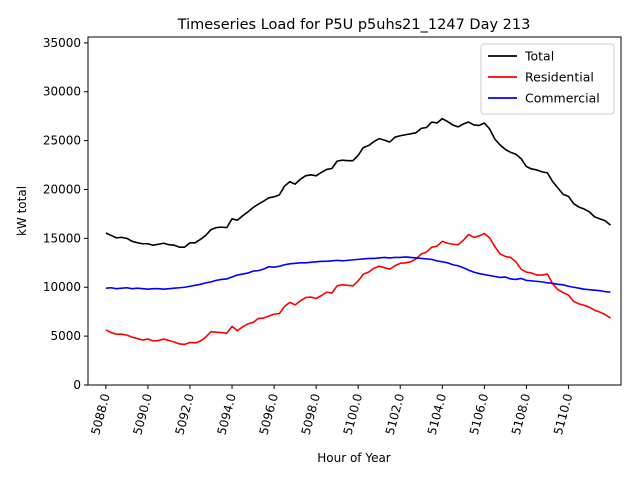 This screenshot has height=480, width=640. What do you see at coordinates (358, 274) in the screenshot?
I see `series-line-commercial` at bounding box center [358, 274].